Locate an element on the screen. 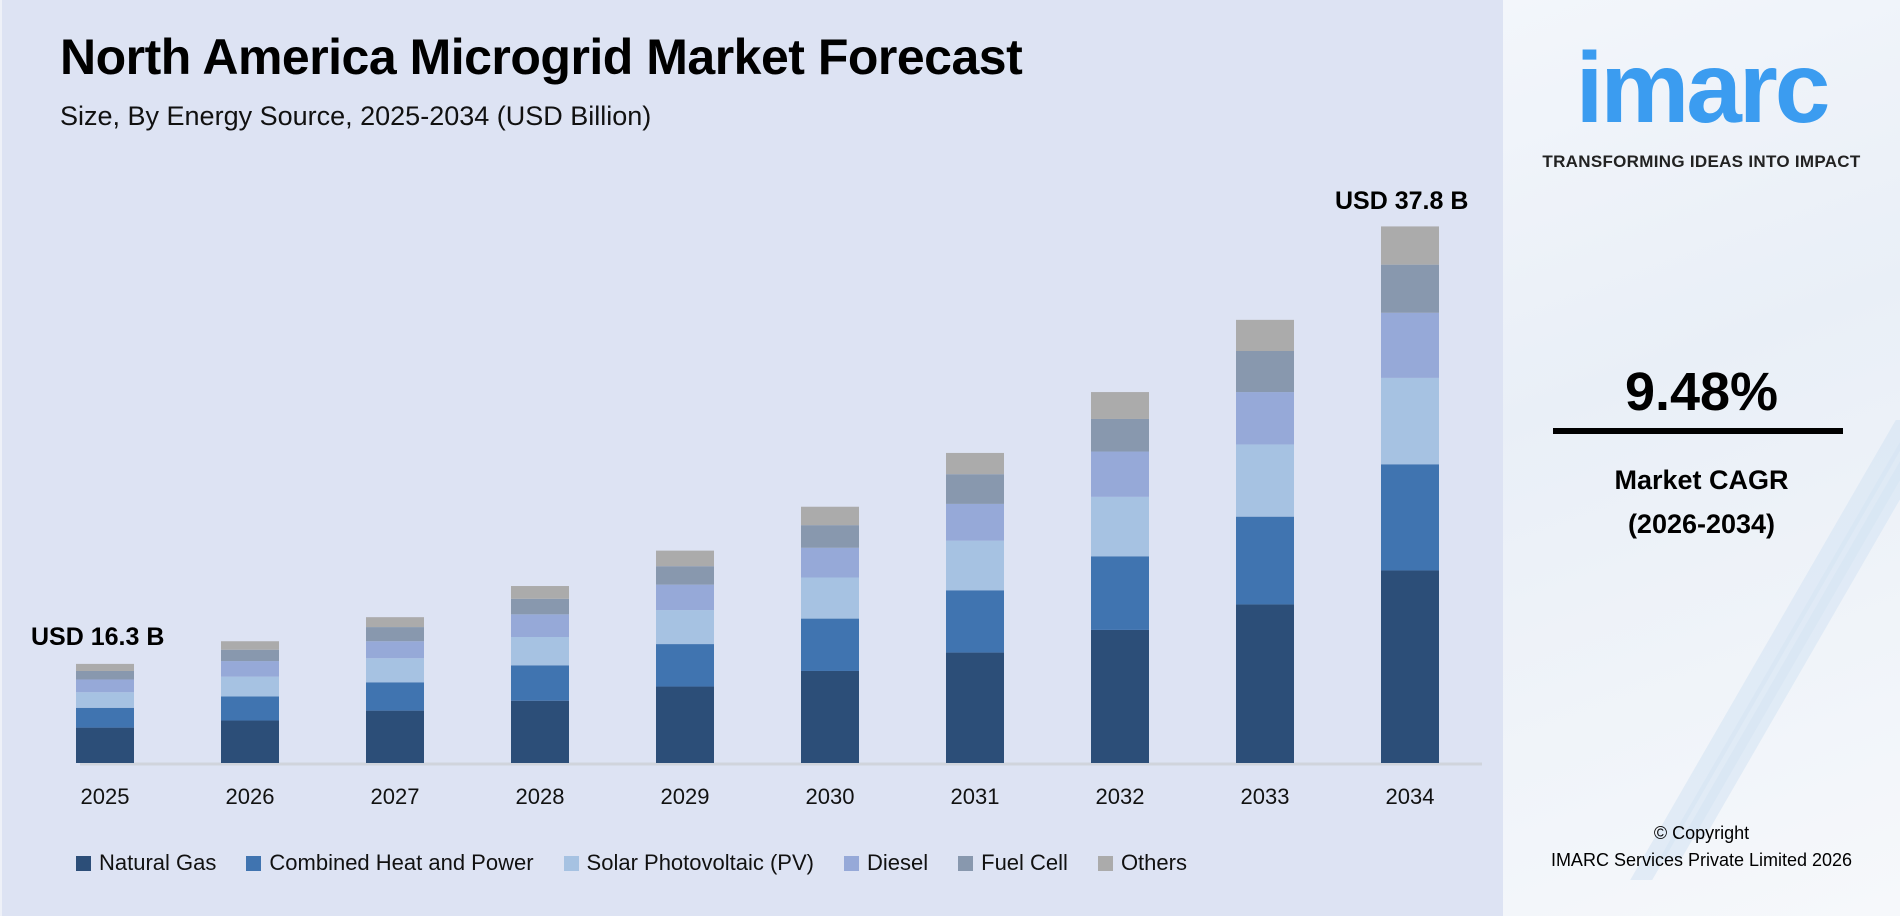 The height and width of the screenshot is (916, 1900). x-tick-label: 2029 is located at coordinates (685, 796).